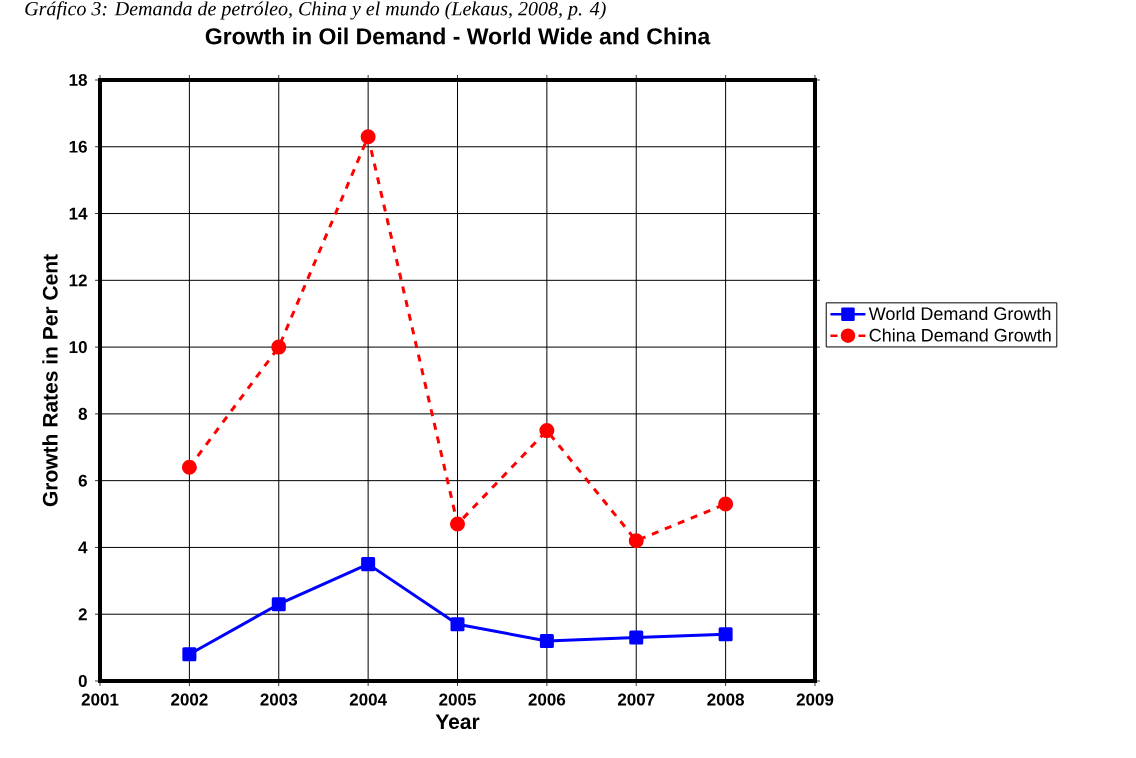 This screenshot has height=758, width=1136. What do you see at coordinates (315, 10) in the screenshot?
I see `text: Gráfico 3: Demanda de petróleo, China y el mundo (Lekaus, 2008, p. 4)` at bounding box center [315, 10].